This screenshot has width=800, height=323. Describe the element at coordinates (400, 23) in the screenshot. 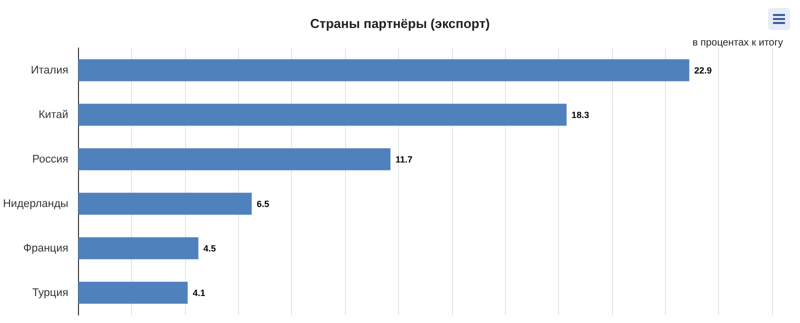

I see `chart-title: Страны партнёры (экспорт)` at that location.